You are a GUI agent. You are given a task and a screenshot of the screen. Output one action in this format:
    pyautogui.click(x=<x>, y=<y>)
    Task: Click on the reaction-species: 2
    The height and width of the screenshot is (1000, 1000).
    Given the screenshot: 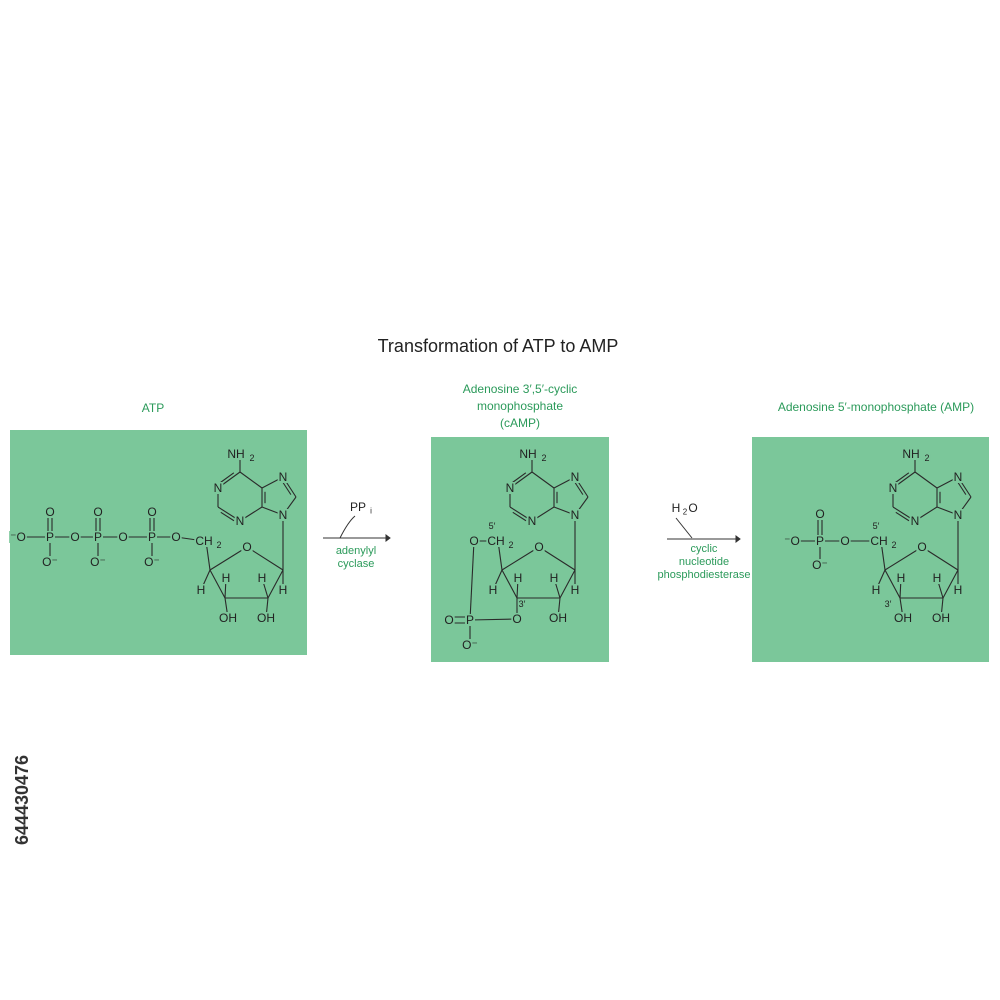 What is the action you would take?
    pyautogui.click(x=685, y=512)
    